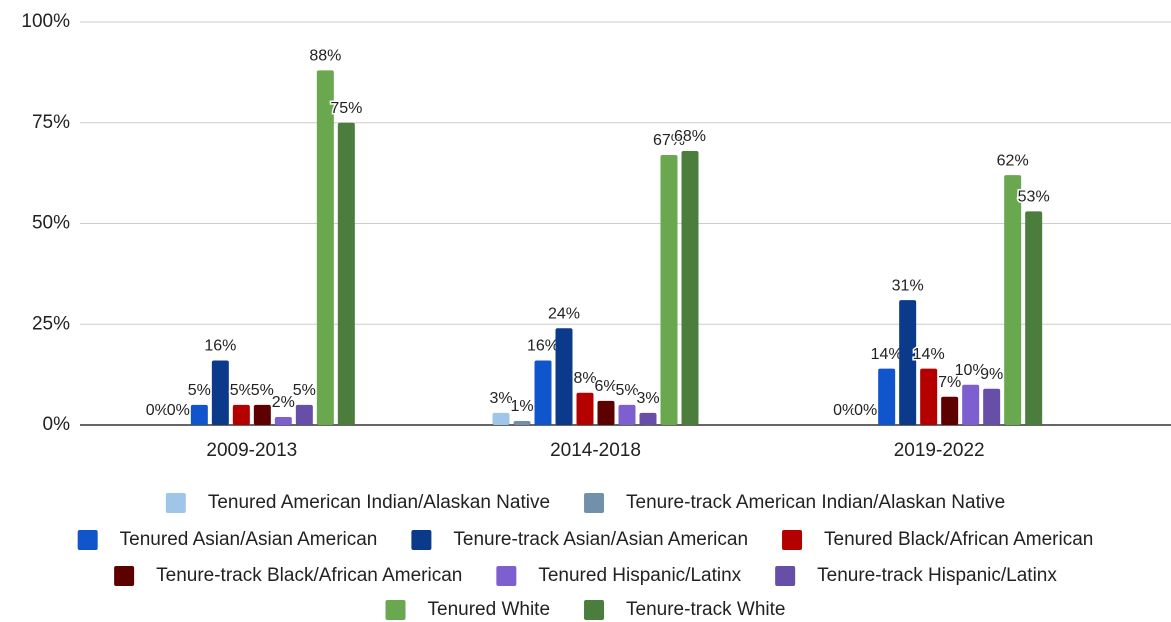 The height and width of the screenshot is (622, 1171). Describe the element at coordinates (958, 539) in the screenshot. I see `legend-label: Tenured Black/African American` at that location.